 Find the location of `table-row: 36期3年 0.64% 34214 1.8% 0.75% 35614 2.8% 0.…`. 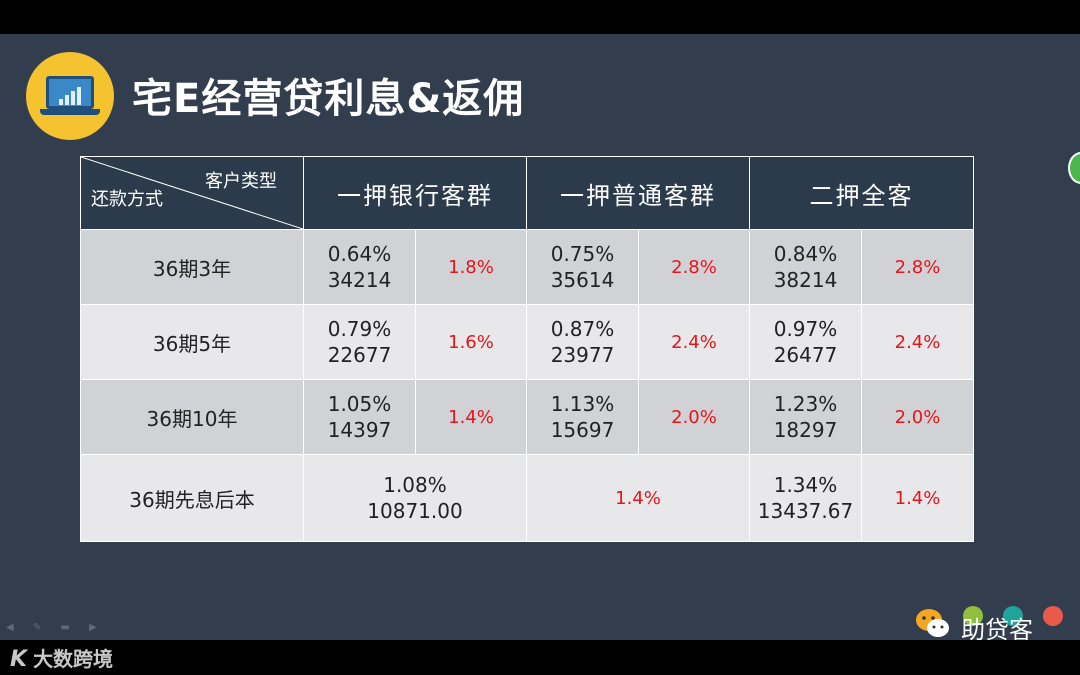

table-row: 36期3年 0.64% 34214 1.8% 0.75% 35614 2.8% 0.… is located at coordinates (527, 267).